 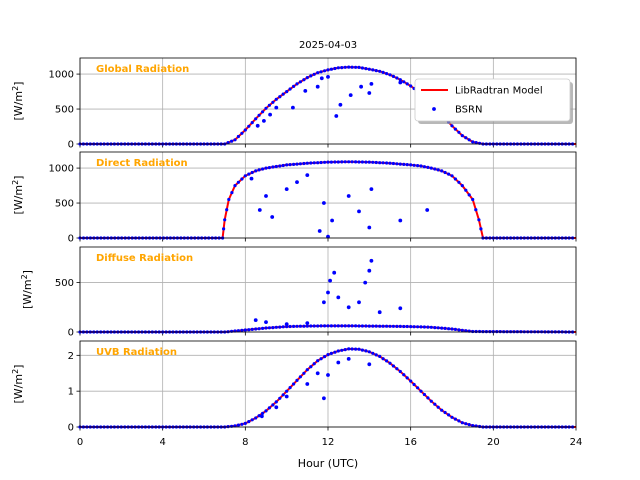 I want to click on legend-label-model: LibRadtran Model, so click(x=499, y=91).